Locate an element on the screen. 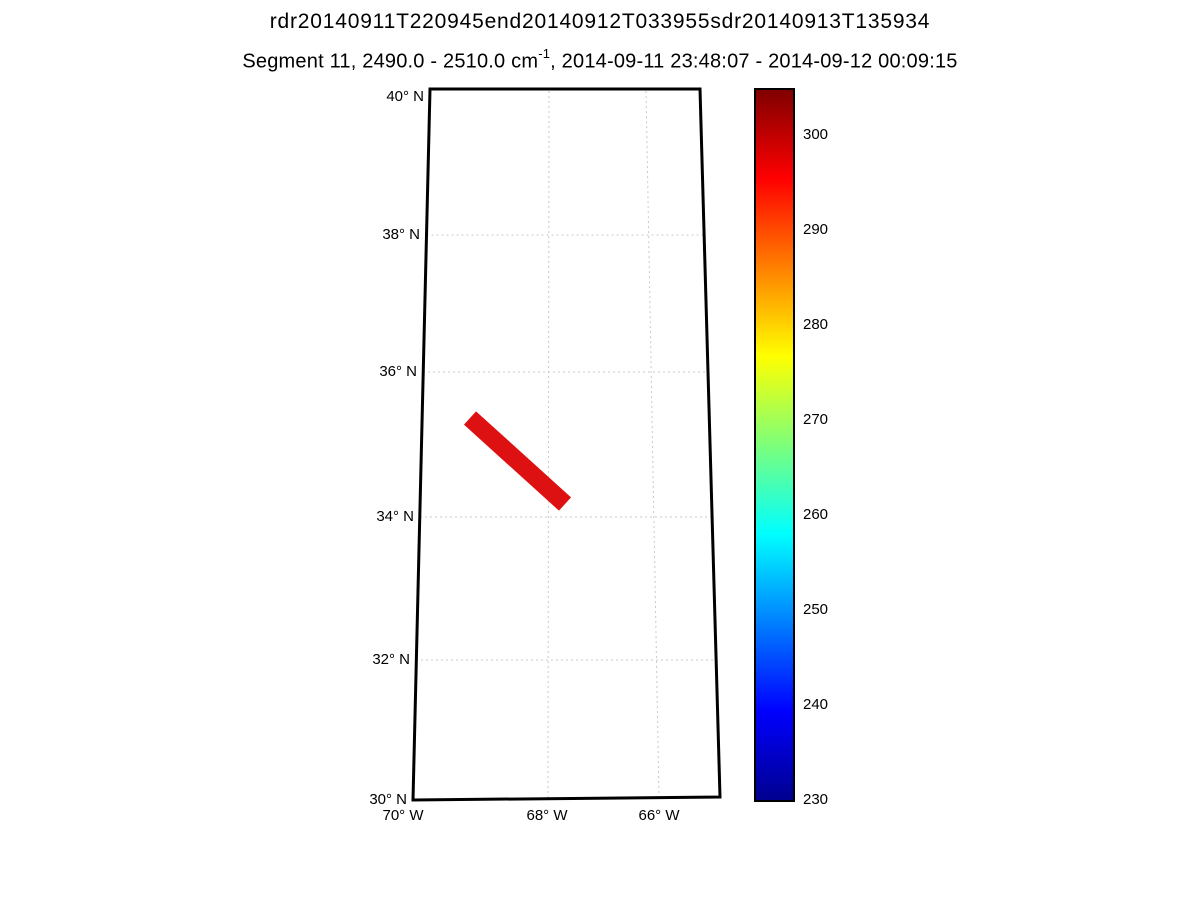 The image size is (1200, 900). colorbar-tick-260: 260 is located at coordinates (816, 514).